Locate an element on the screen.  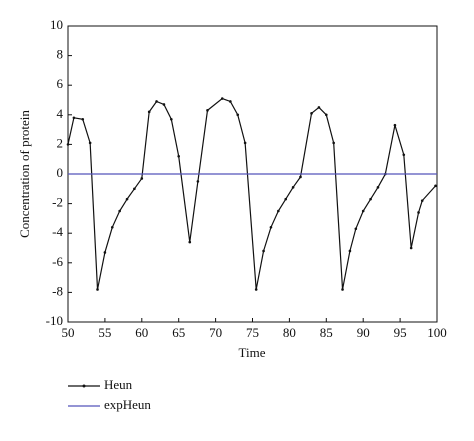
x-tick-label: 85 is located at coordinates (326, 332).